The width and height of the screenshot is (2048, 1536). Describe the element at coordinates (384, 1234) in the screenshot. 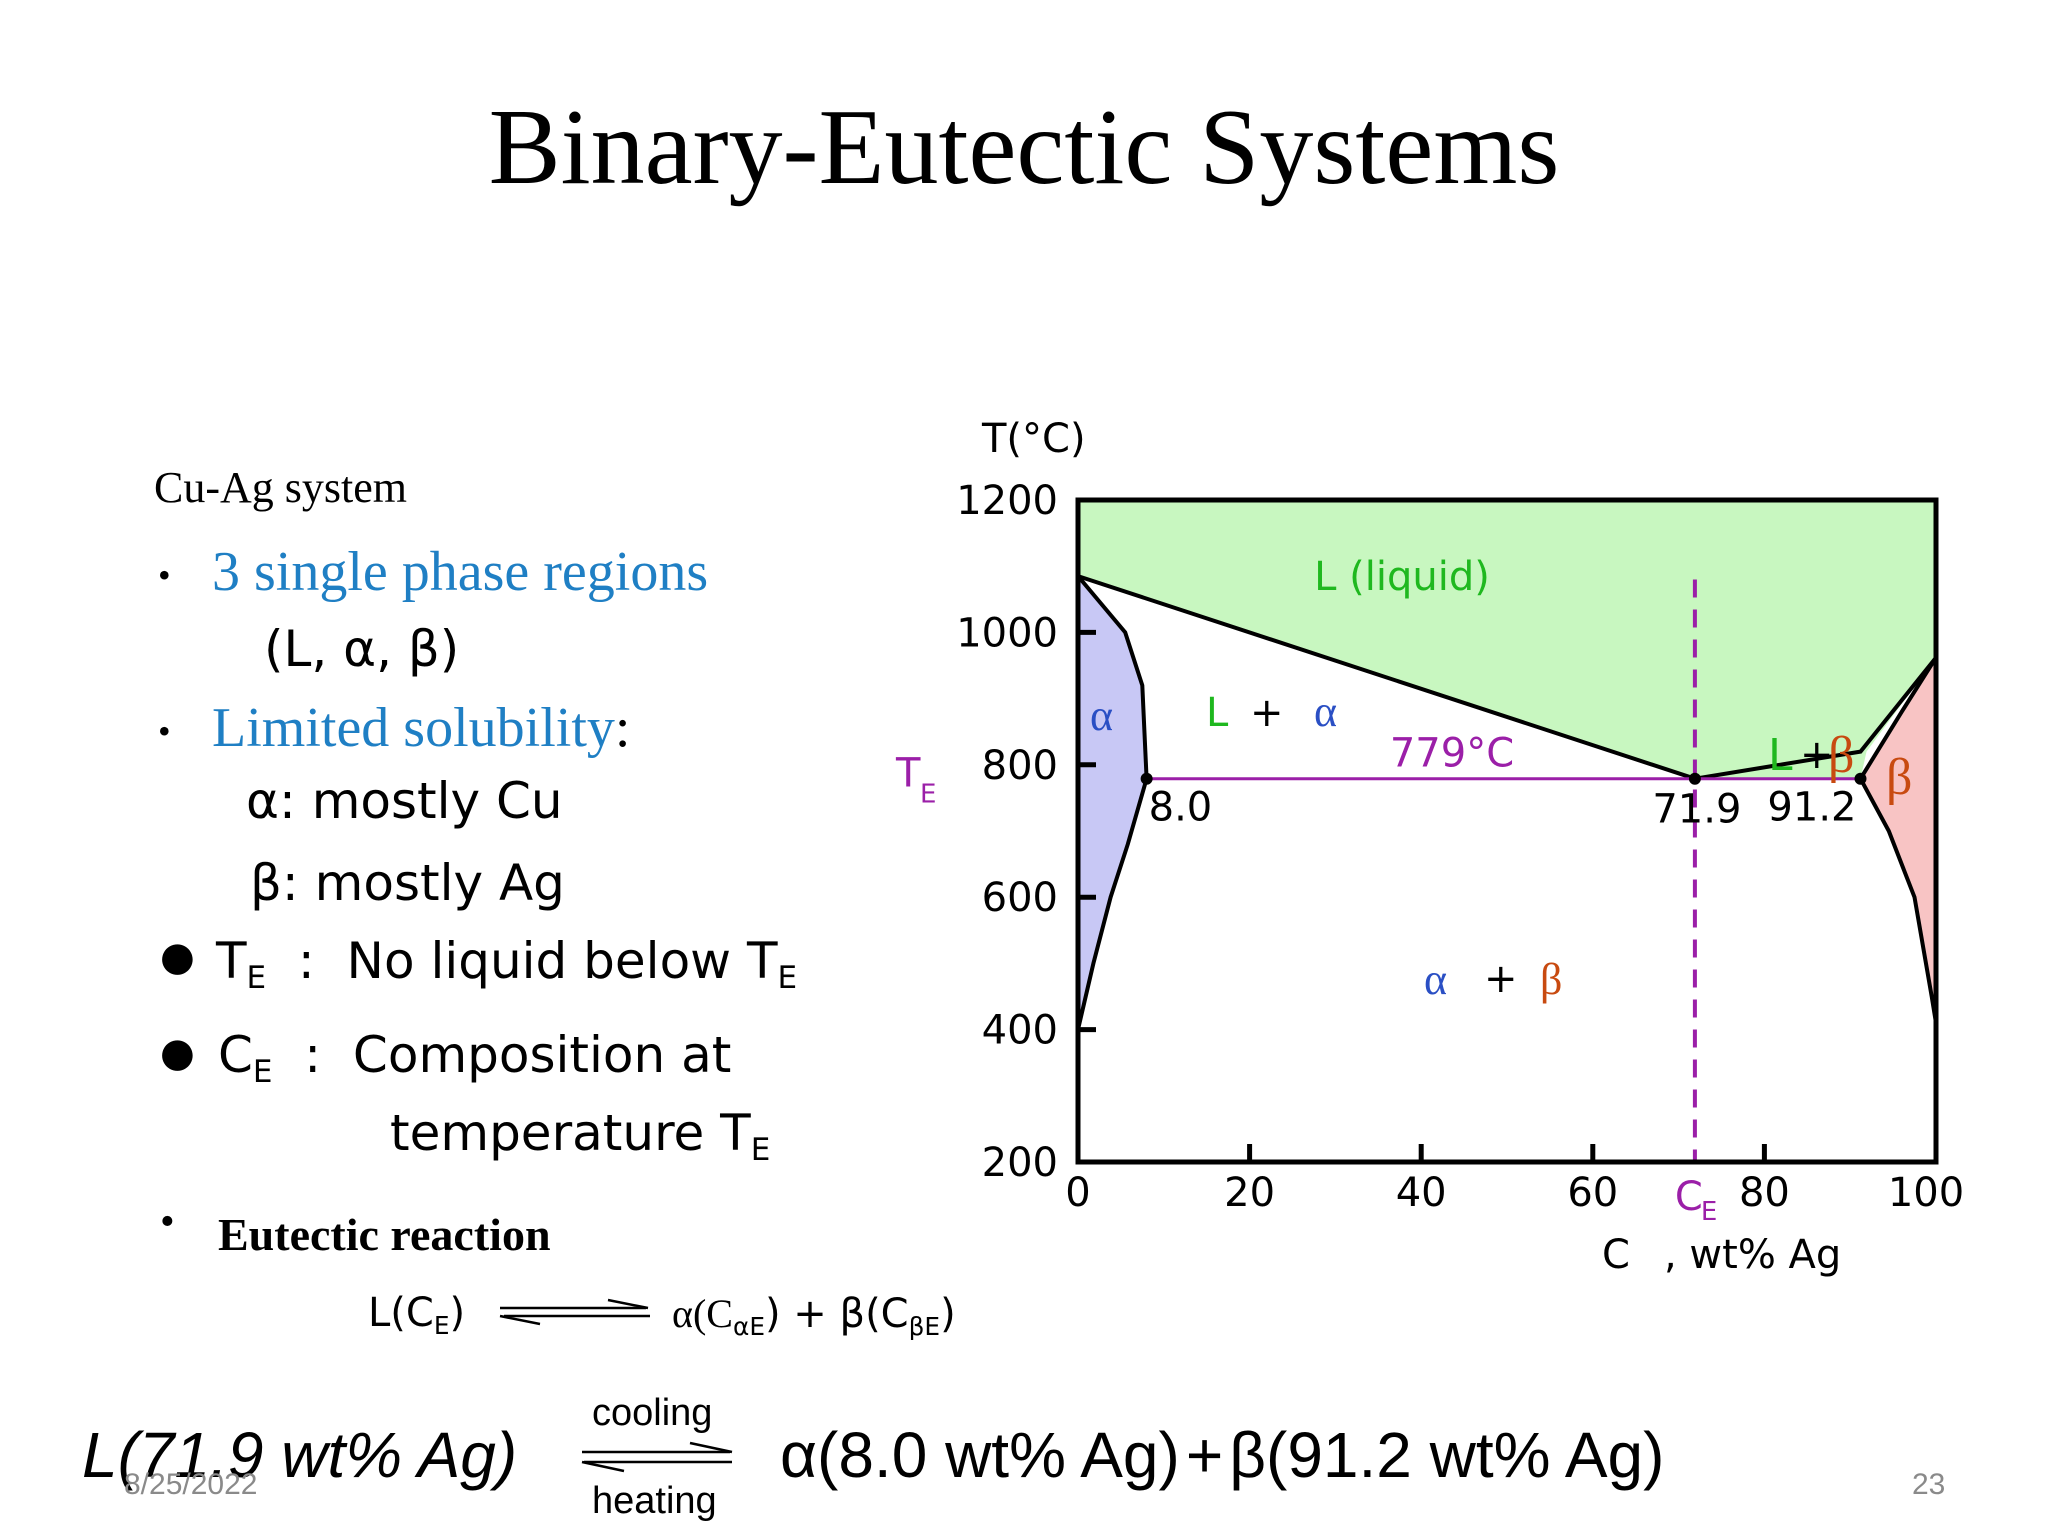

I see `eutectic-reaction-label: Eutectic reaction` at that location.